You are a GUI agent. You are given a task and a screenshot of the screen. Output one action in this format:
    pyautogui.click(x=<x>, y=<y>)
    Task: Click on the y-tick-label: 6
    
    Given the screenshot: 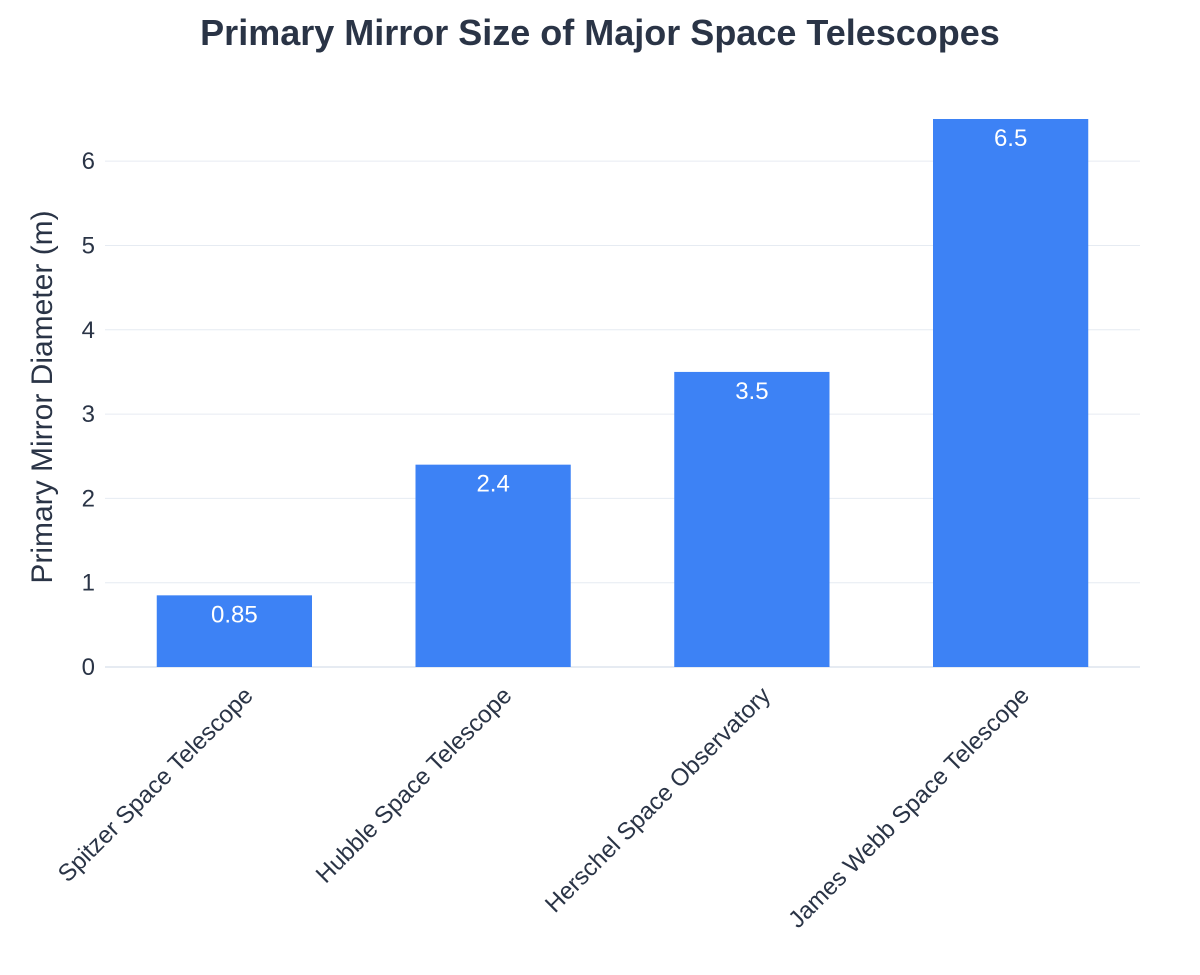 What is the action you would take?
    pyautogui.click(x=88, y=161)
    